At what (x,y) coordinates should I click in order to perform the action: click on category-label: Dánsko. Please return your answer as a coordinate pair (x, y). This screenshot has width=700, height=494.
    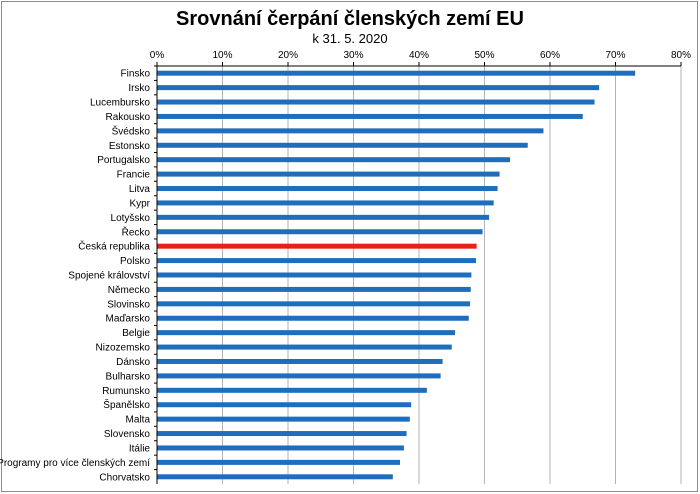
    Looking at the image, I should click on (133, 362).